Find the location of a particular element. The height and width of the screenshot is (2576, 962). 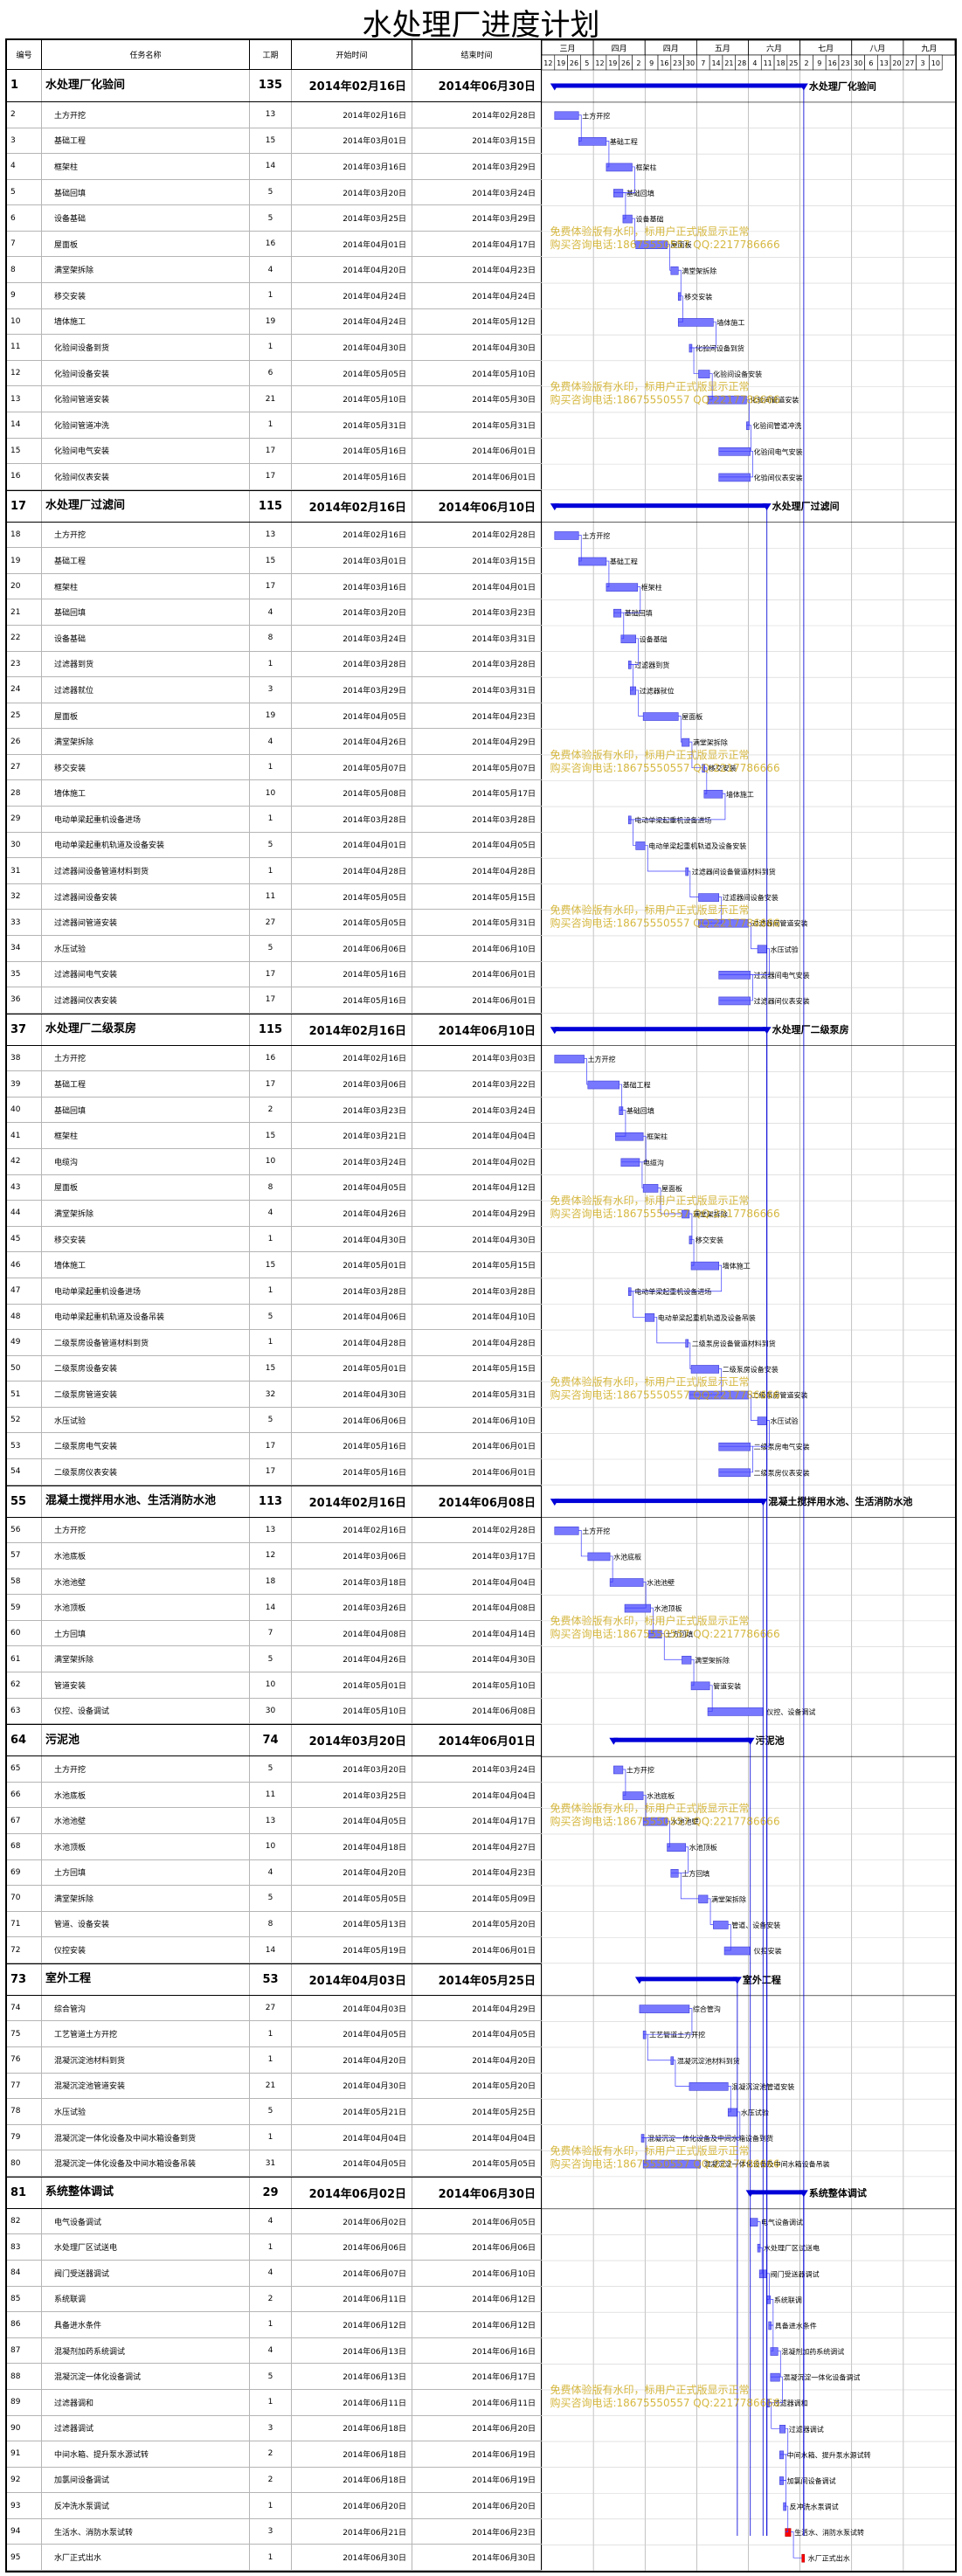

task-name: 混凝沉淀一体化设备及中间水箱设备到货 is located at coordinates (146, 2137).